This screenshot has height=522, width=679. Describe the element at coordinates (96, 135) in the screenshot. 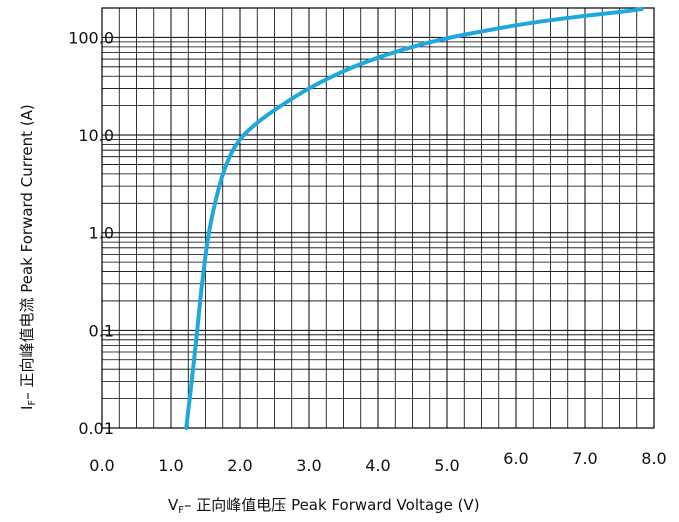

I see `y-tick-label: 10.0` at that location.